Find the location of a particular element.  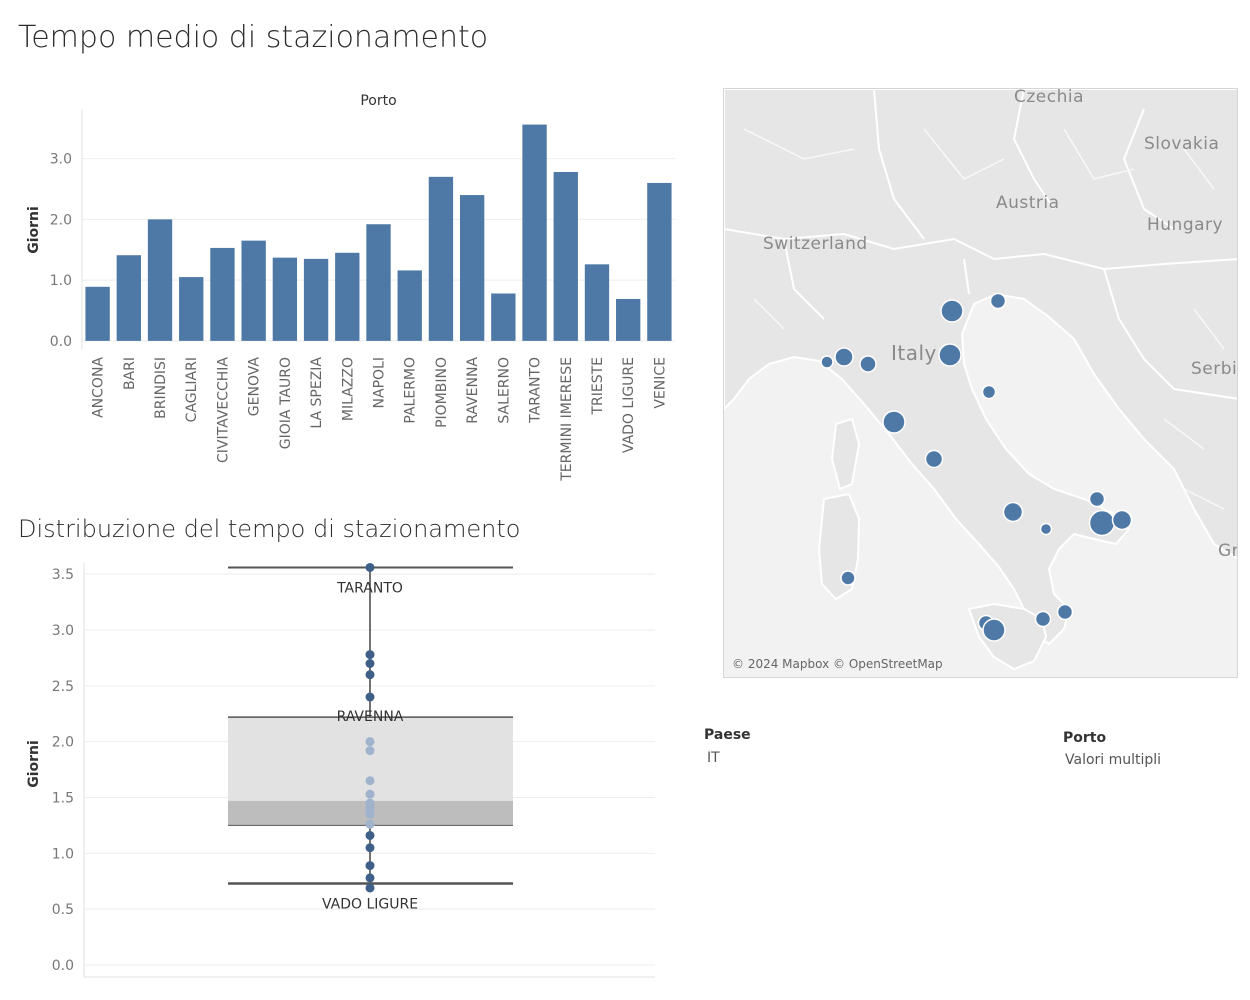

port-bubble-napoli is located at coordinates (1013, 512).